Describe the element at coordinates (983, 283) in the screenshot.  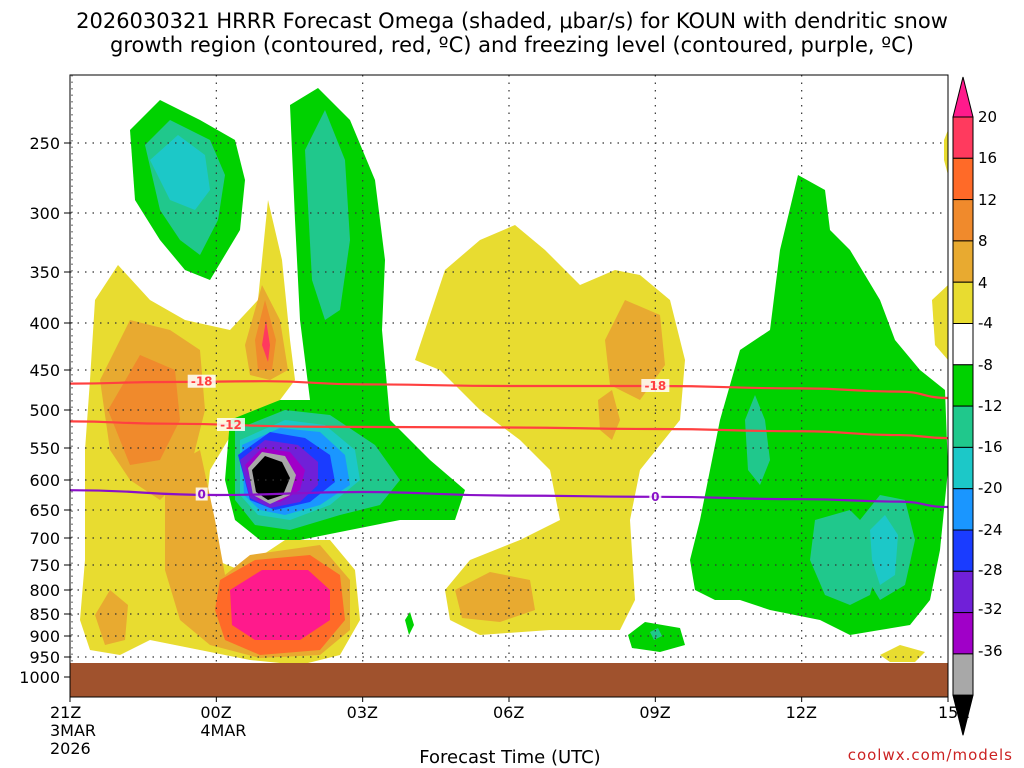
I see `colorbar-label: 4` at that location.